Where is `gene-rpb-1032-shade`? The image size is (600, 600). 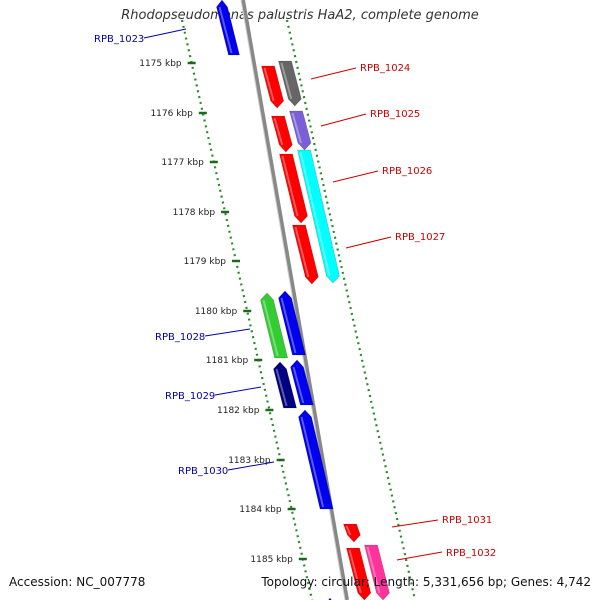 gene-rpb-1032-shade is located at coordinates (373, 570).